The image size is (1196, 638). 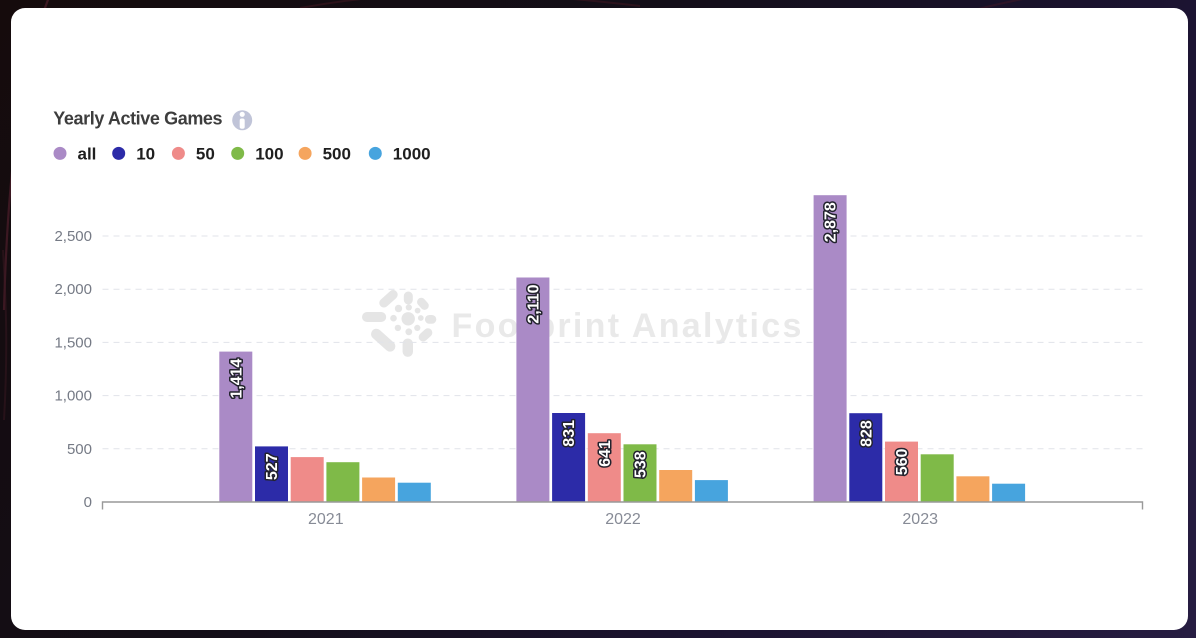 What do you see at coordinates (137, 119) in the screenshot?
I see `svg-text: Yearly Active Games` at bounding box center [137, 119].